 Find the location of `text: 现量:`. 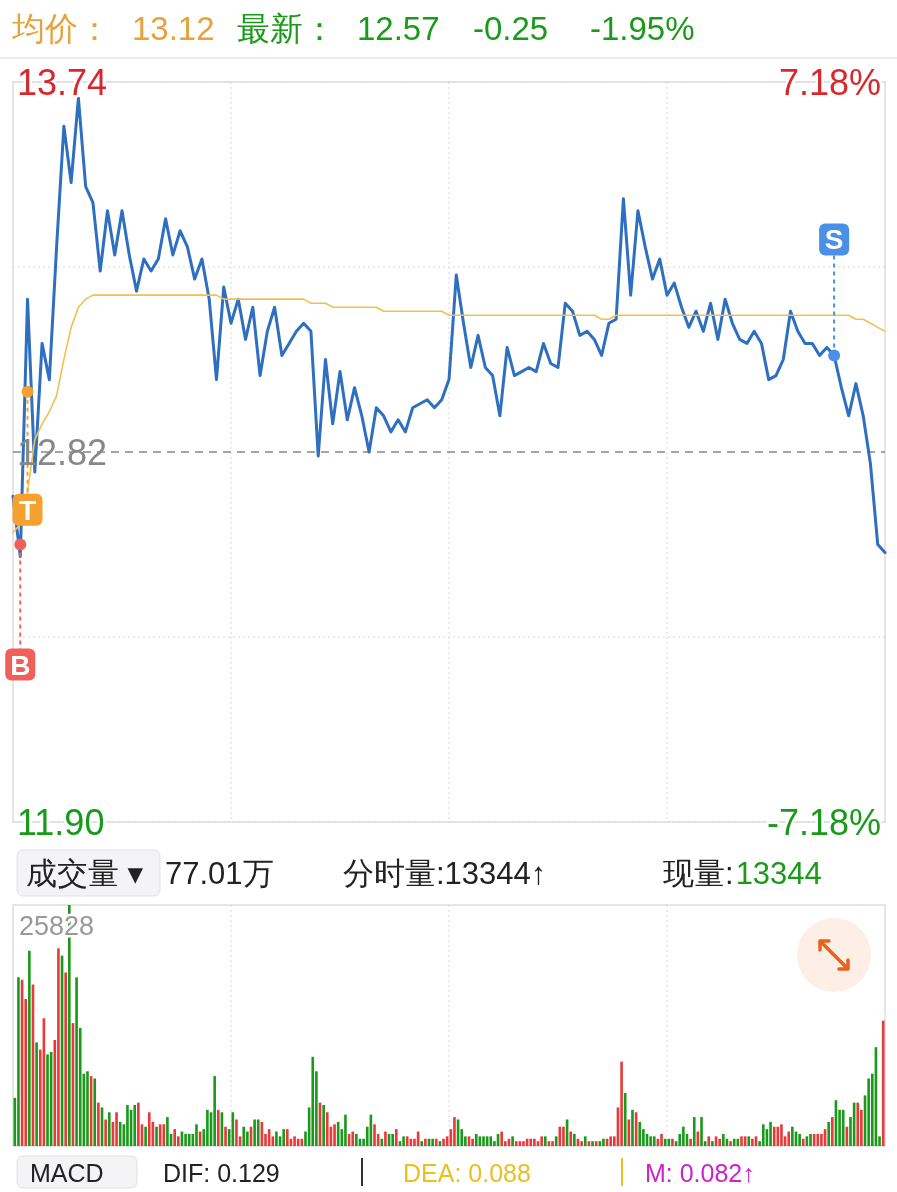

text: 现量: is located at coordinates (698, 873).